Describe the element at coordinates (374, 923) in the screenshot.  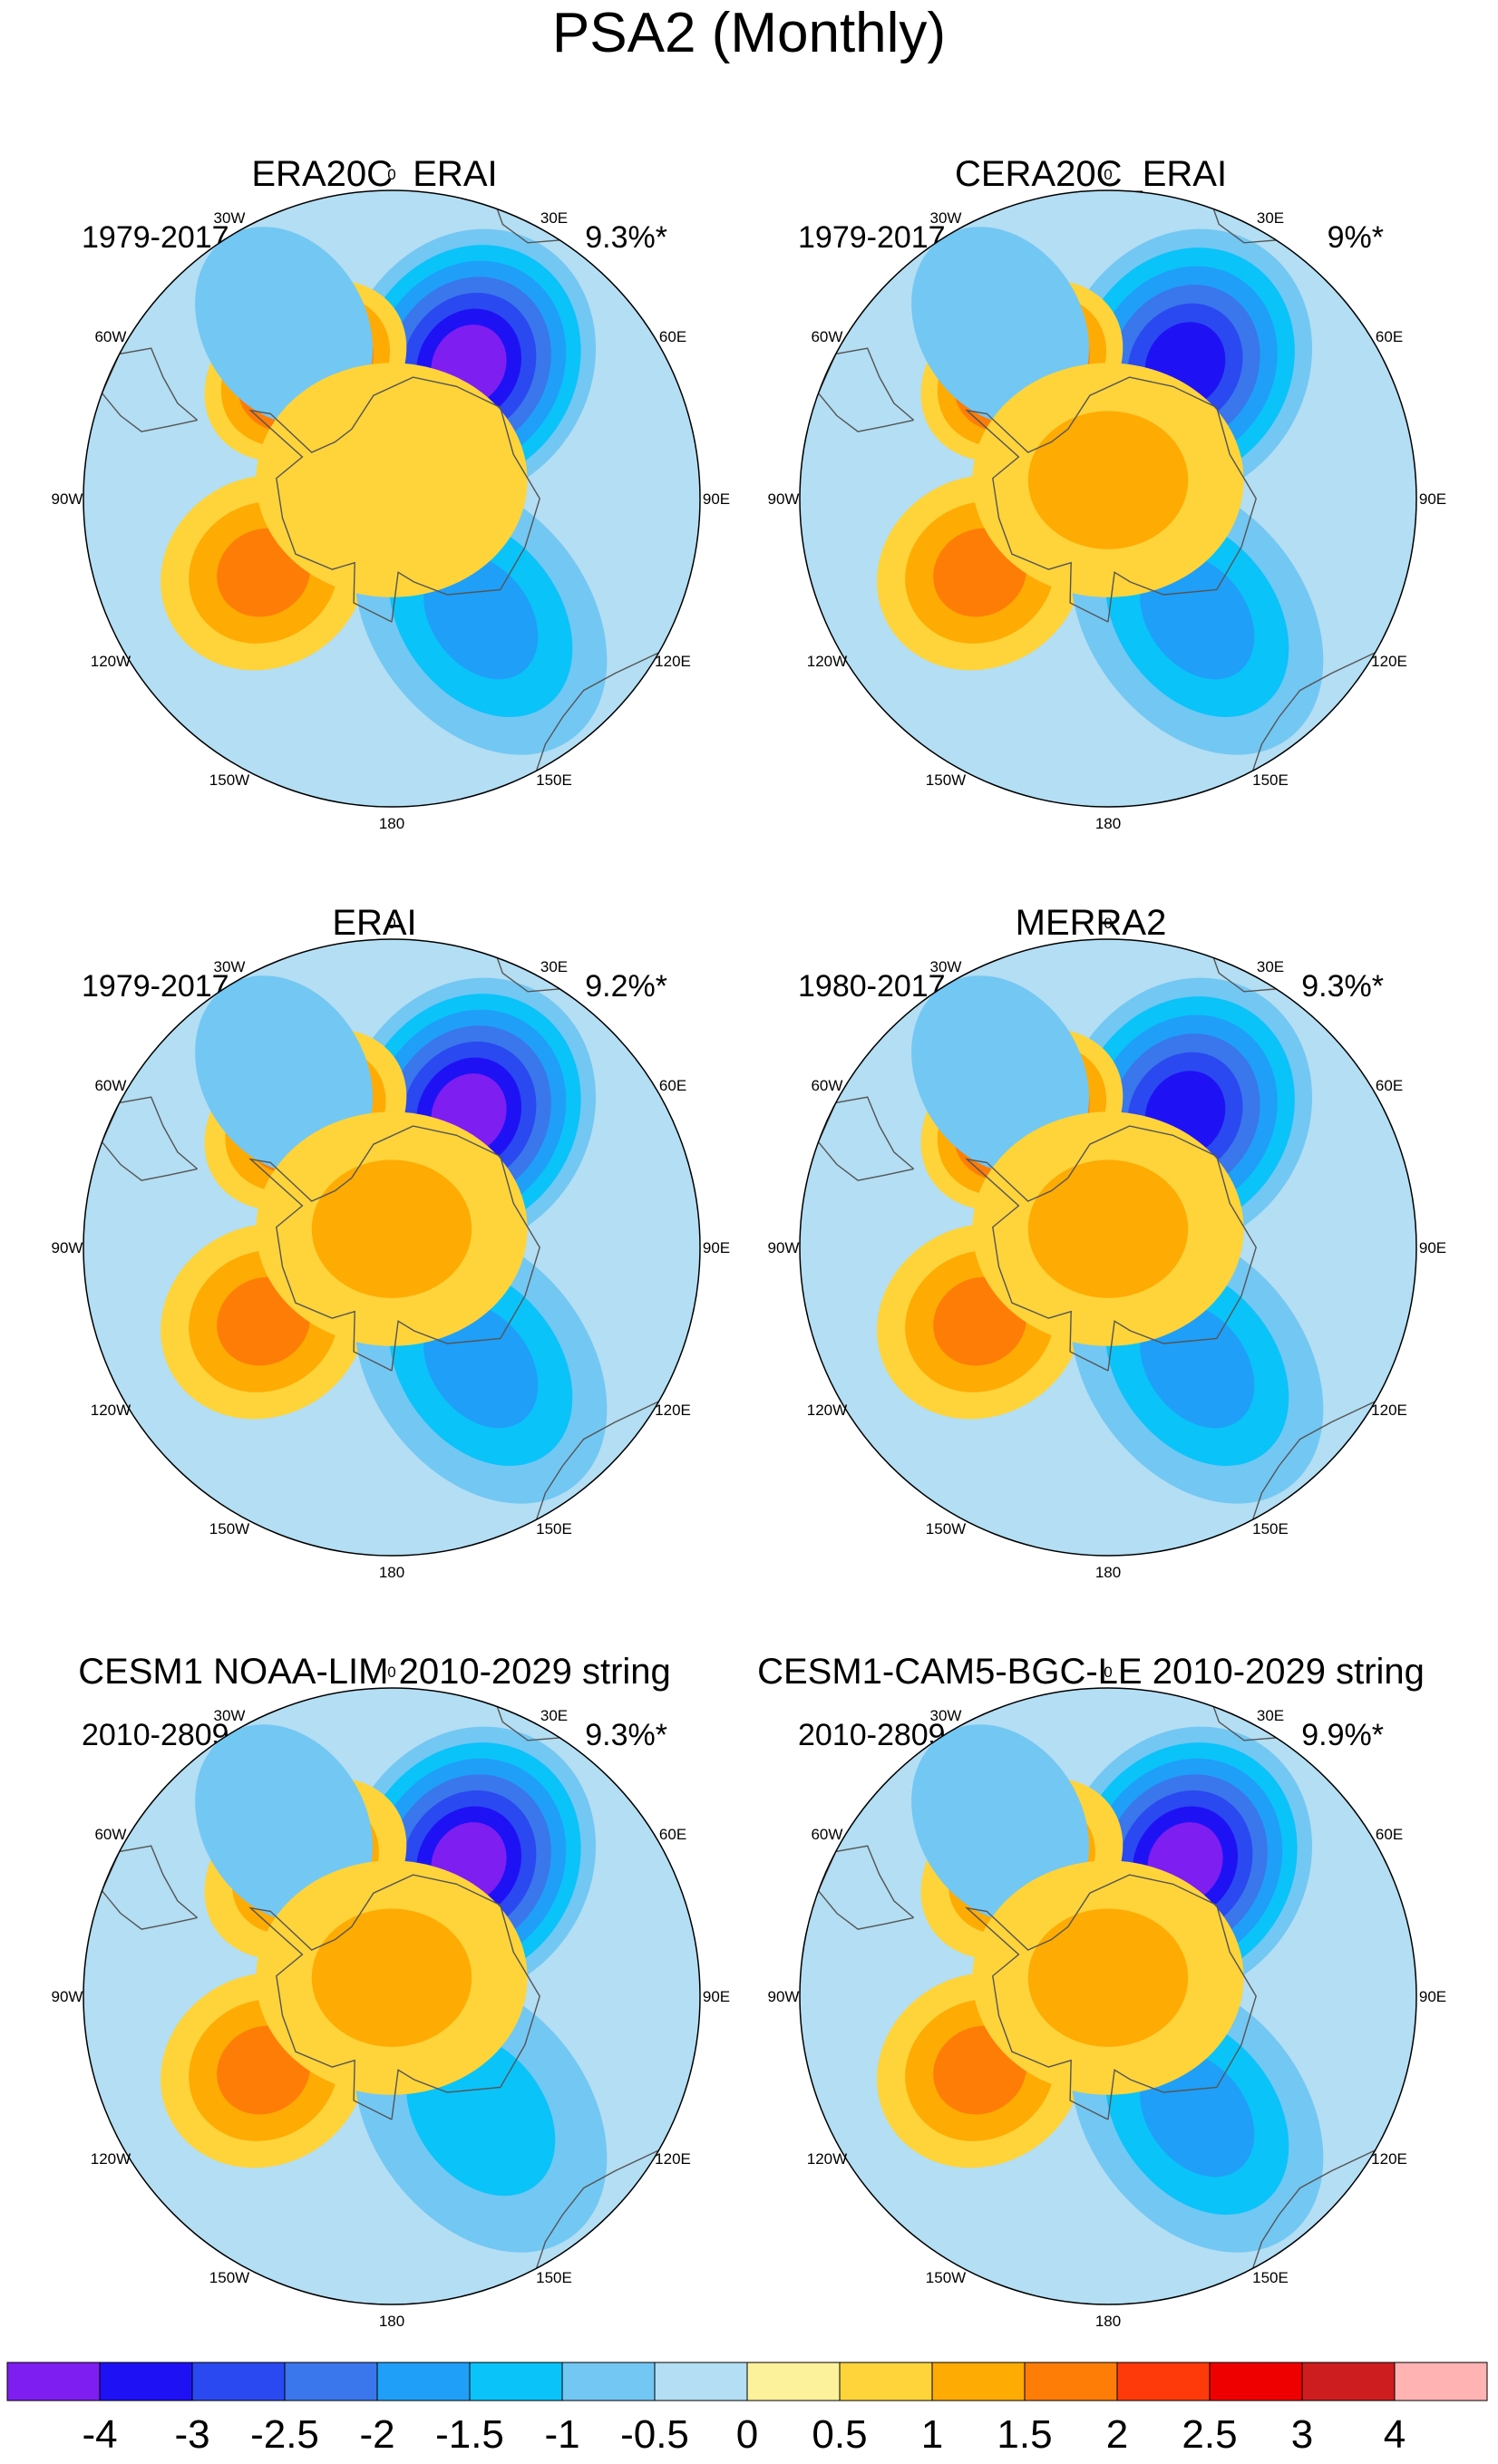
I see `panel-title: ERAI` at that location.